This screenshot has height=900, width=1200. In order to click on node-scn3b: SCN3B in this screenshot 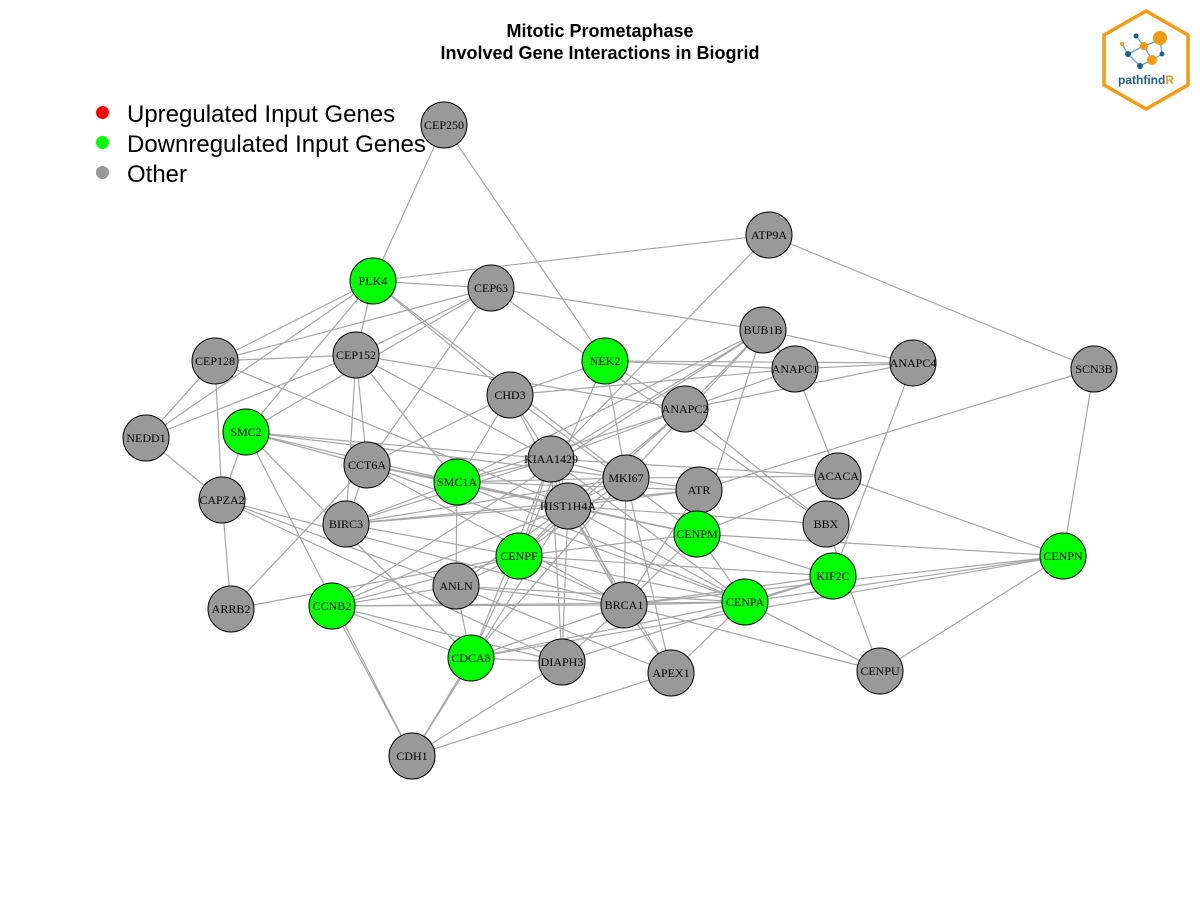, I will do `click(1094, 369)`.